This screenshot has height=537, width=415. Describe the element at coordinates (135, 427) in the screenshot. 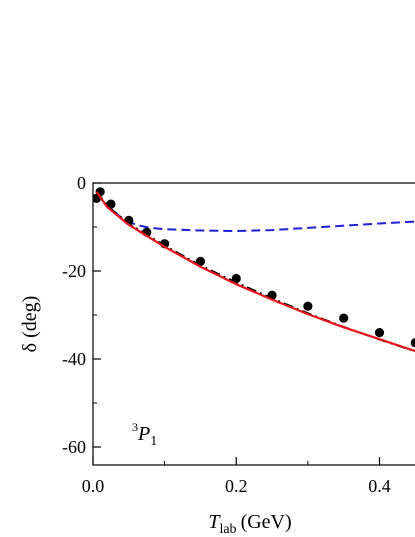

I see `partial-wave-sup: 3` at that location.